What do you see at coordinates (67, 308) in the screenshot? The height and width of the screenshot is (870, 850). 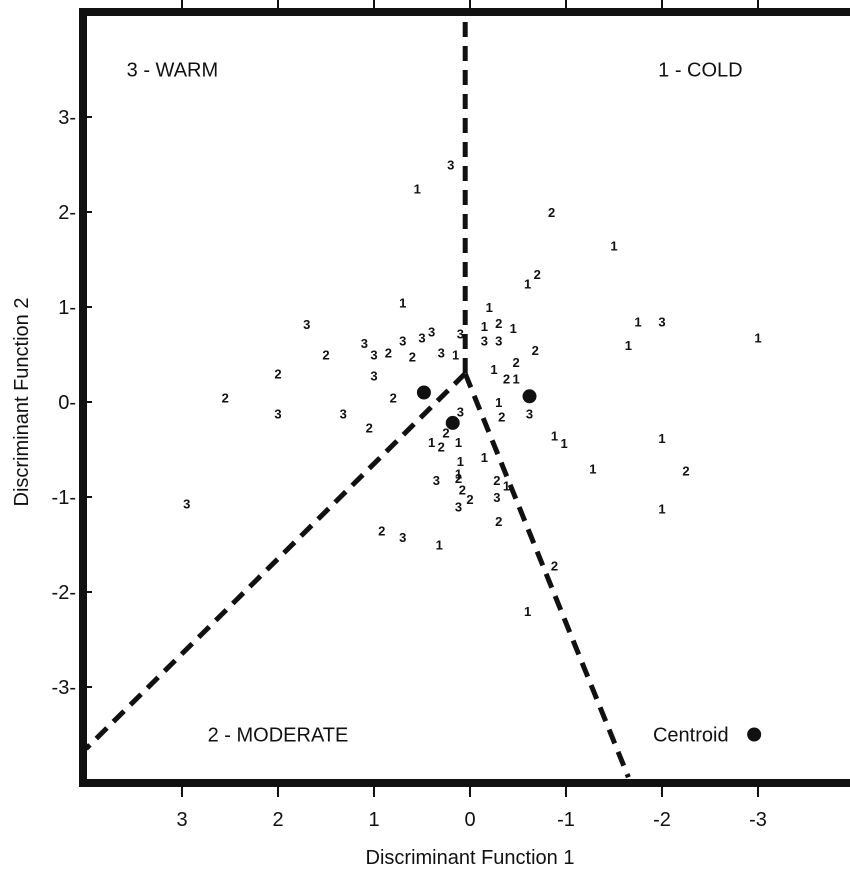 I see `y-tick-label: 1-` at bounding box center [67, 308].